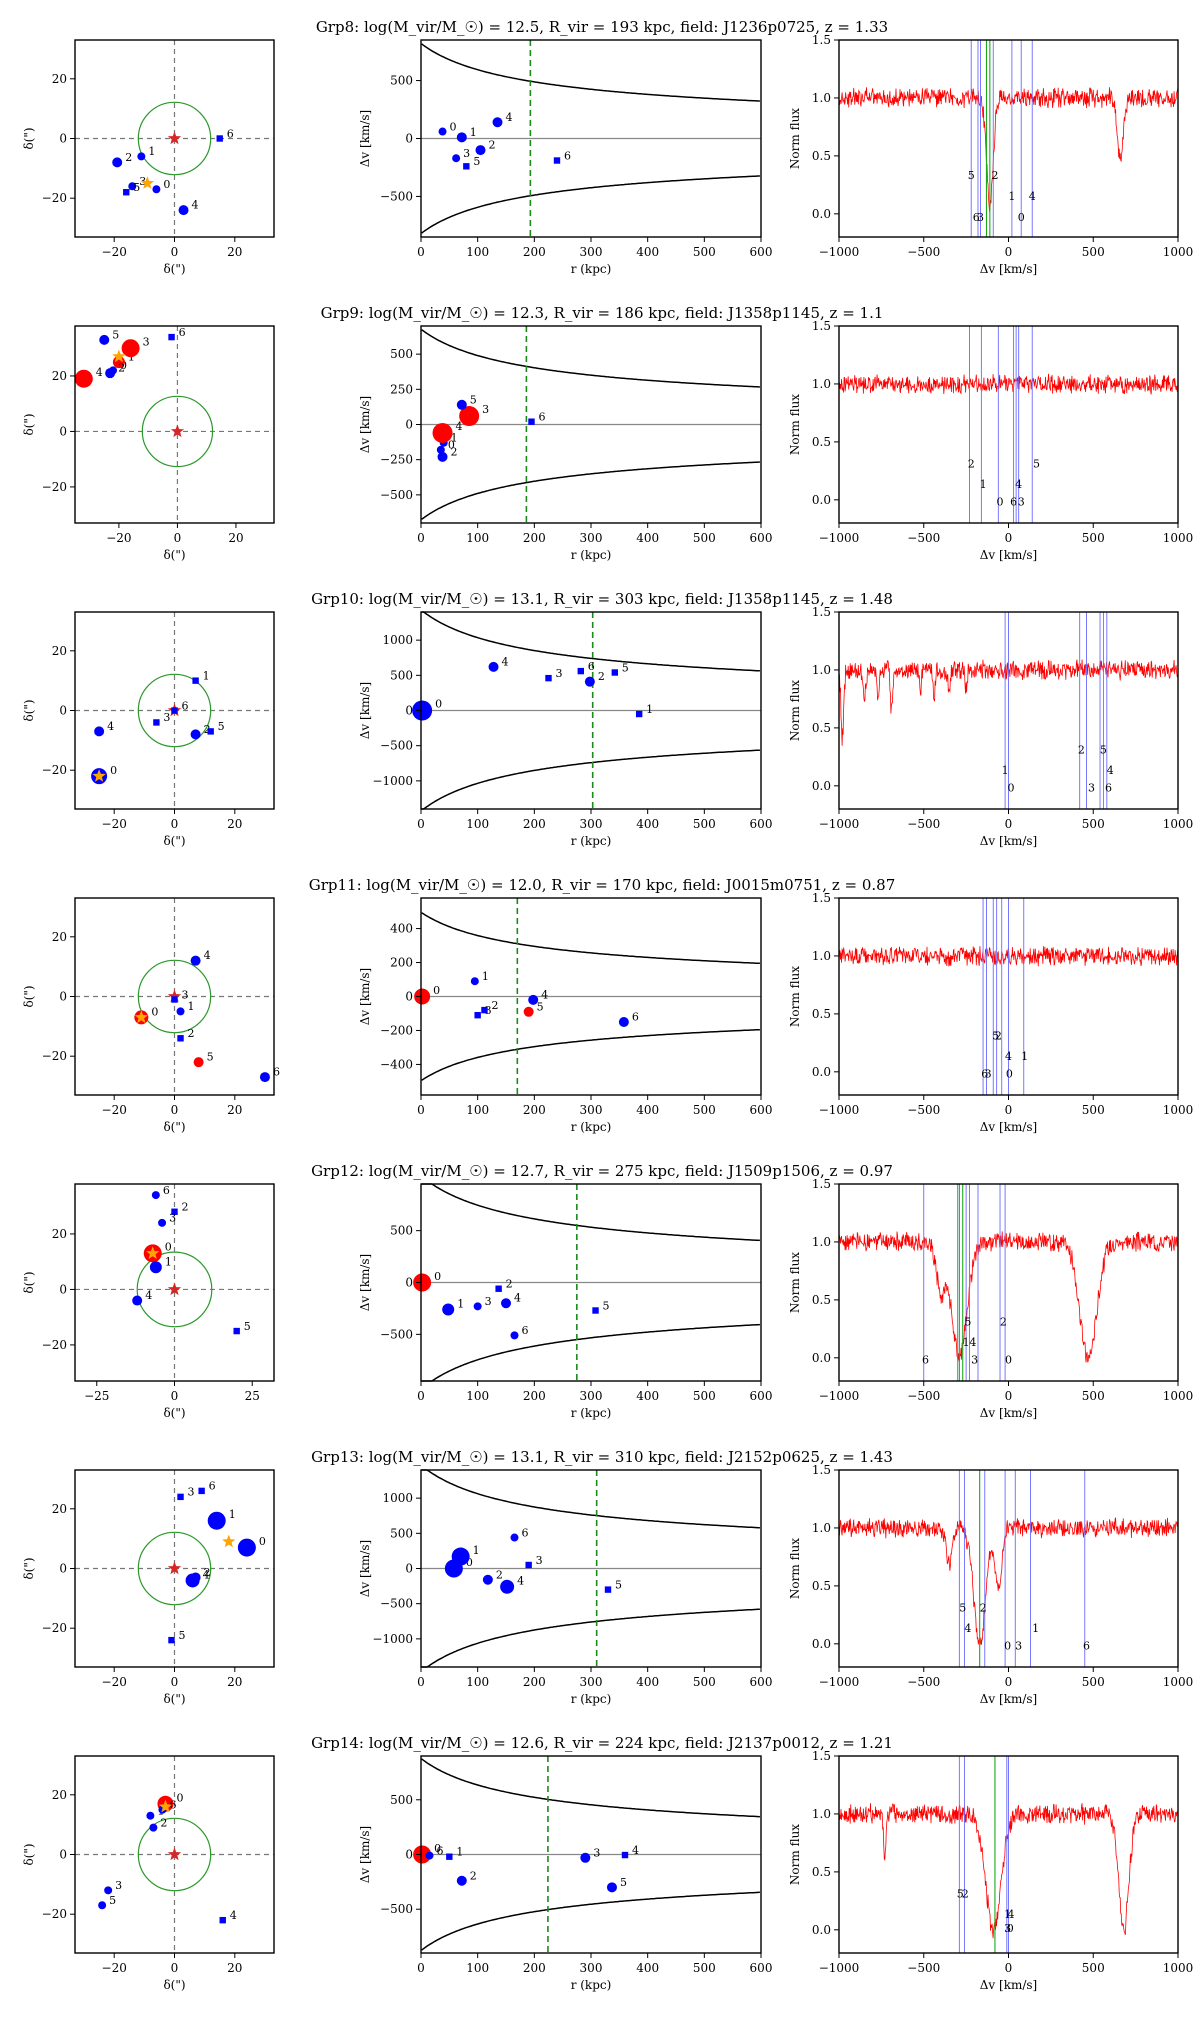  Describe the element at coordinates (795, 1854) in the screenshot. I see `spec-panel-6-ylabel: Norm flux` at that location.